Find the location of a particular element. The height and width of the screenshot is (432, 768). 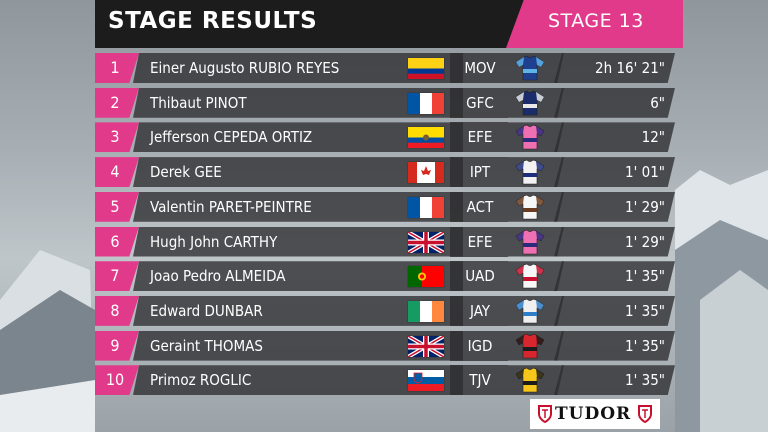

stage-badge-panel is located at coordinates (594, 24).